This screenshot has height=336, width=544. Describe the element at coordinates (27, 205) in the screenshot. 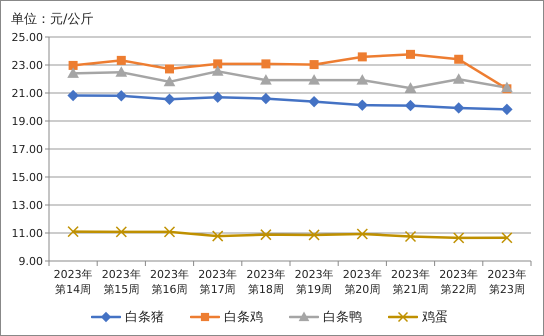

I see `y-tick-label: 13.00` at that location.